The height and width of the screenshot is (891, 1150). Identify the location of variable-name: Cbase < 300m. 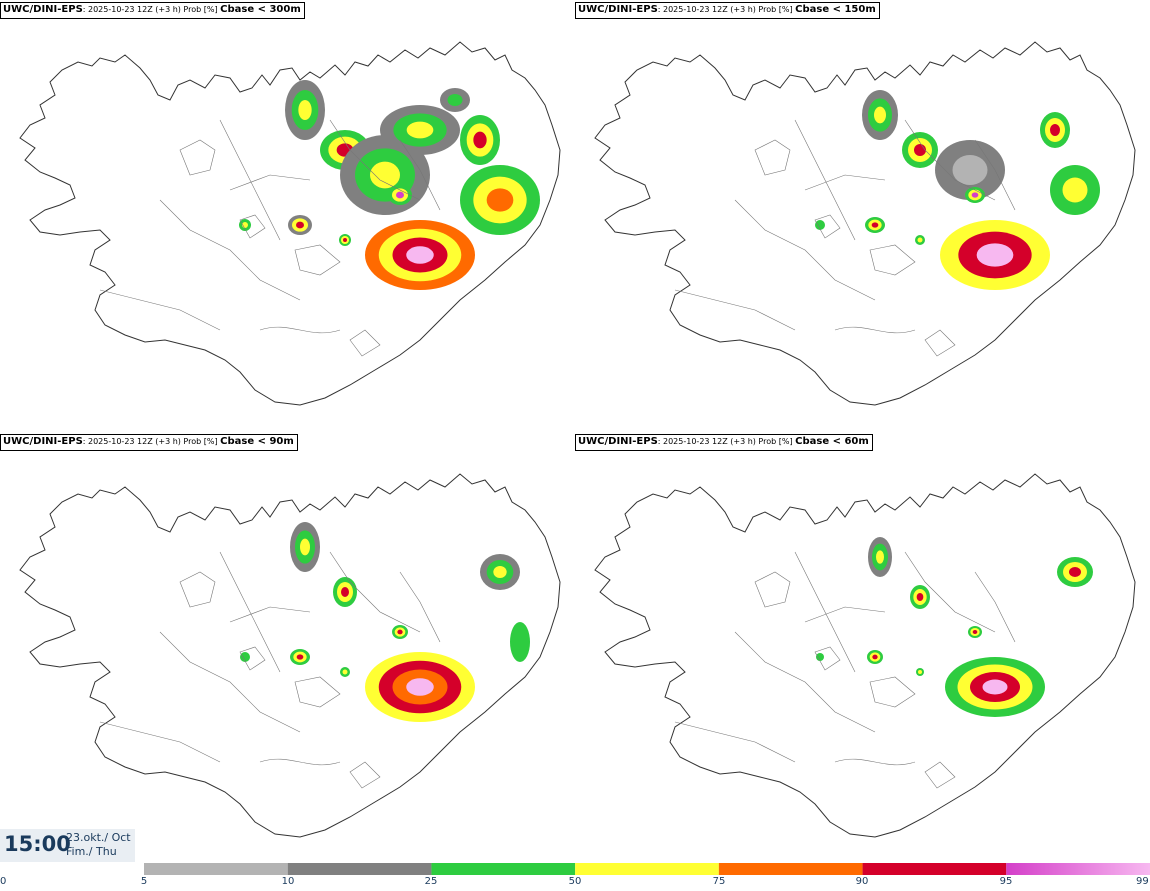
(260, 9).